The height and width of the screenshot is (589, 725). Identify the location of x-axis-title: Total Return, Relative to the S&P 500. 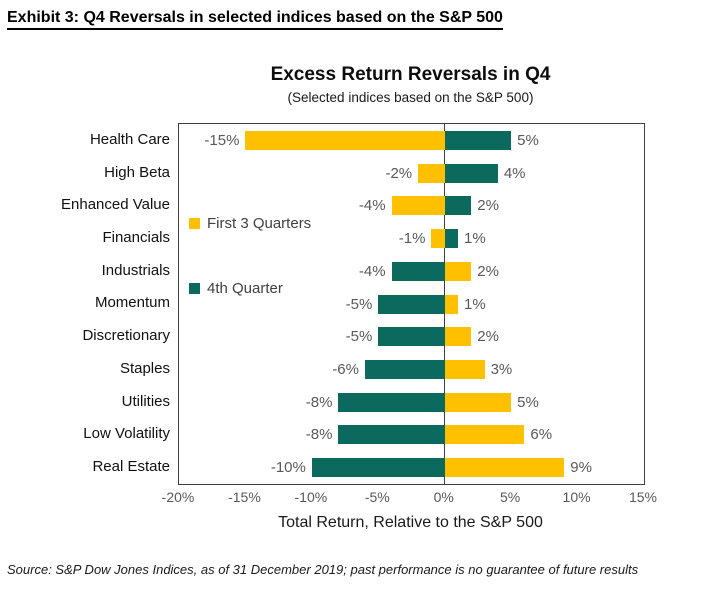
(410, 522).